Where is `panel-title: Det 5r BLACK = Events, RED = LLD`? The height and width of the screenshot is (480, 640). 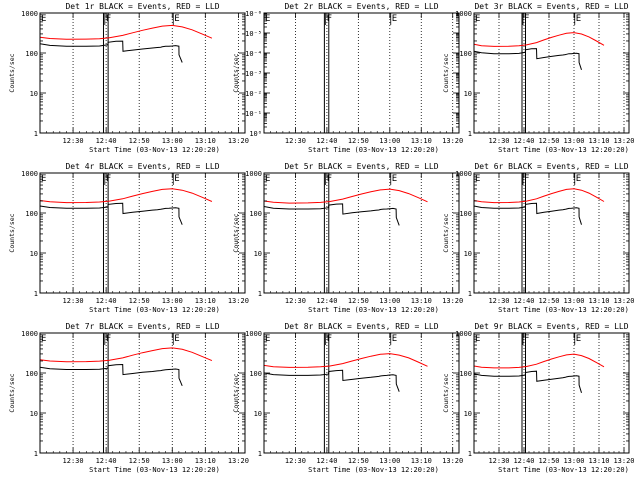 panel-title: Det 5r BLACK = Events, RED = LLD is located at coordinates (361, 166).